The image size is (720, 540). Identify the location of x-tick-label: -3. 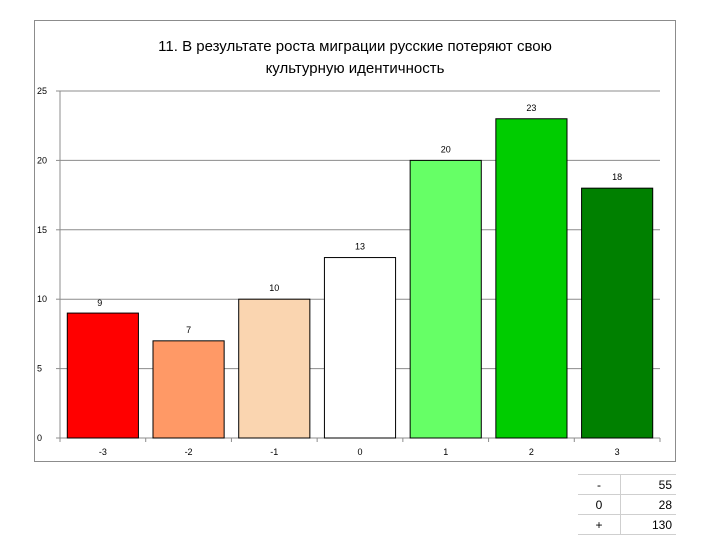
(103, 452).